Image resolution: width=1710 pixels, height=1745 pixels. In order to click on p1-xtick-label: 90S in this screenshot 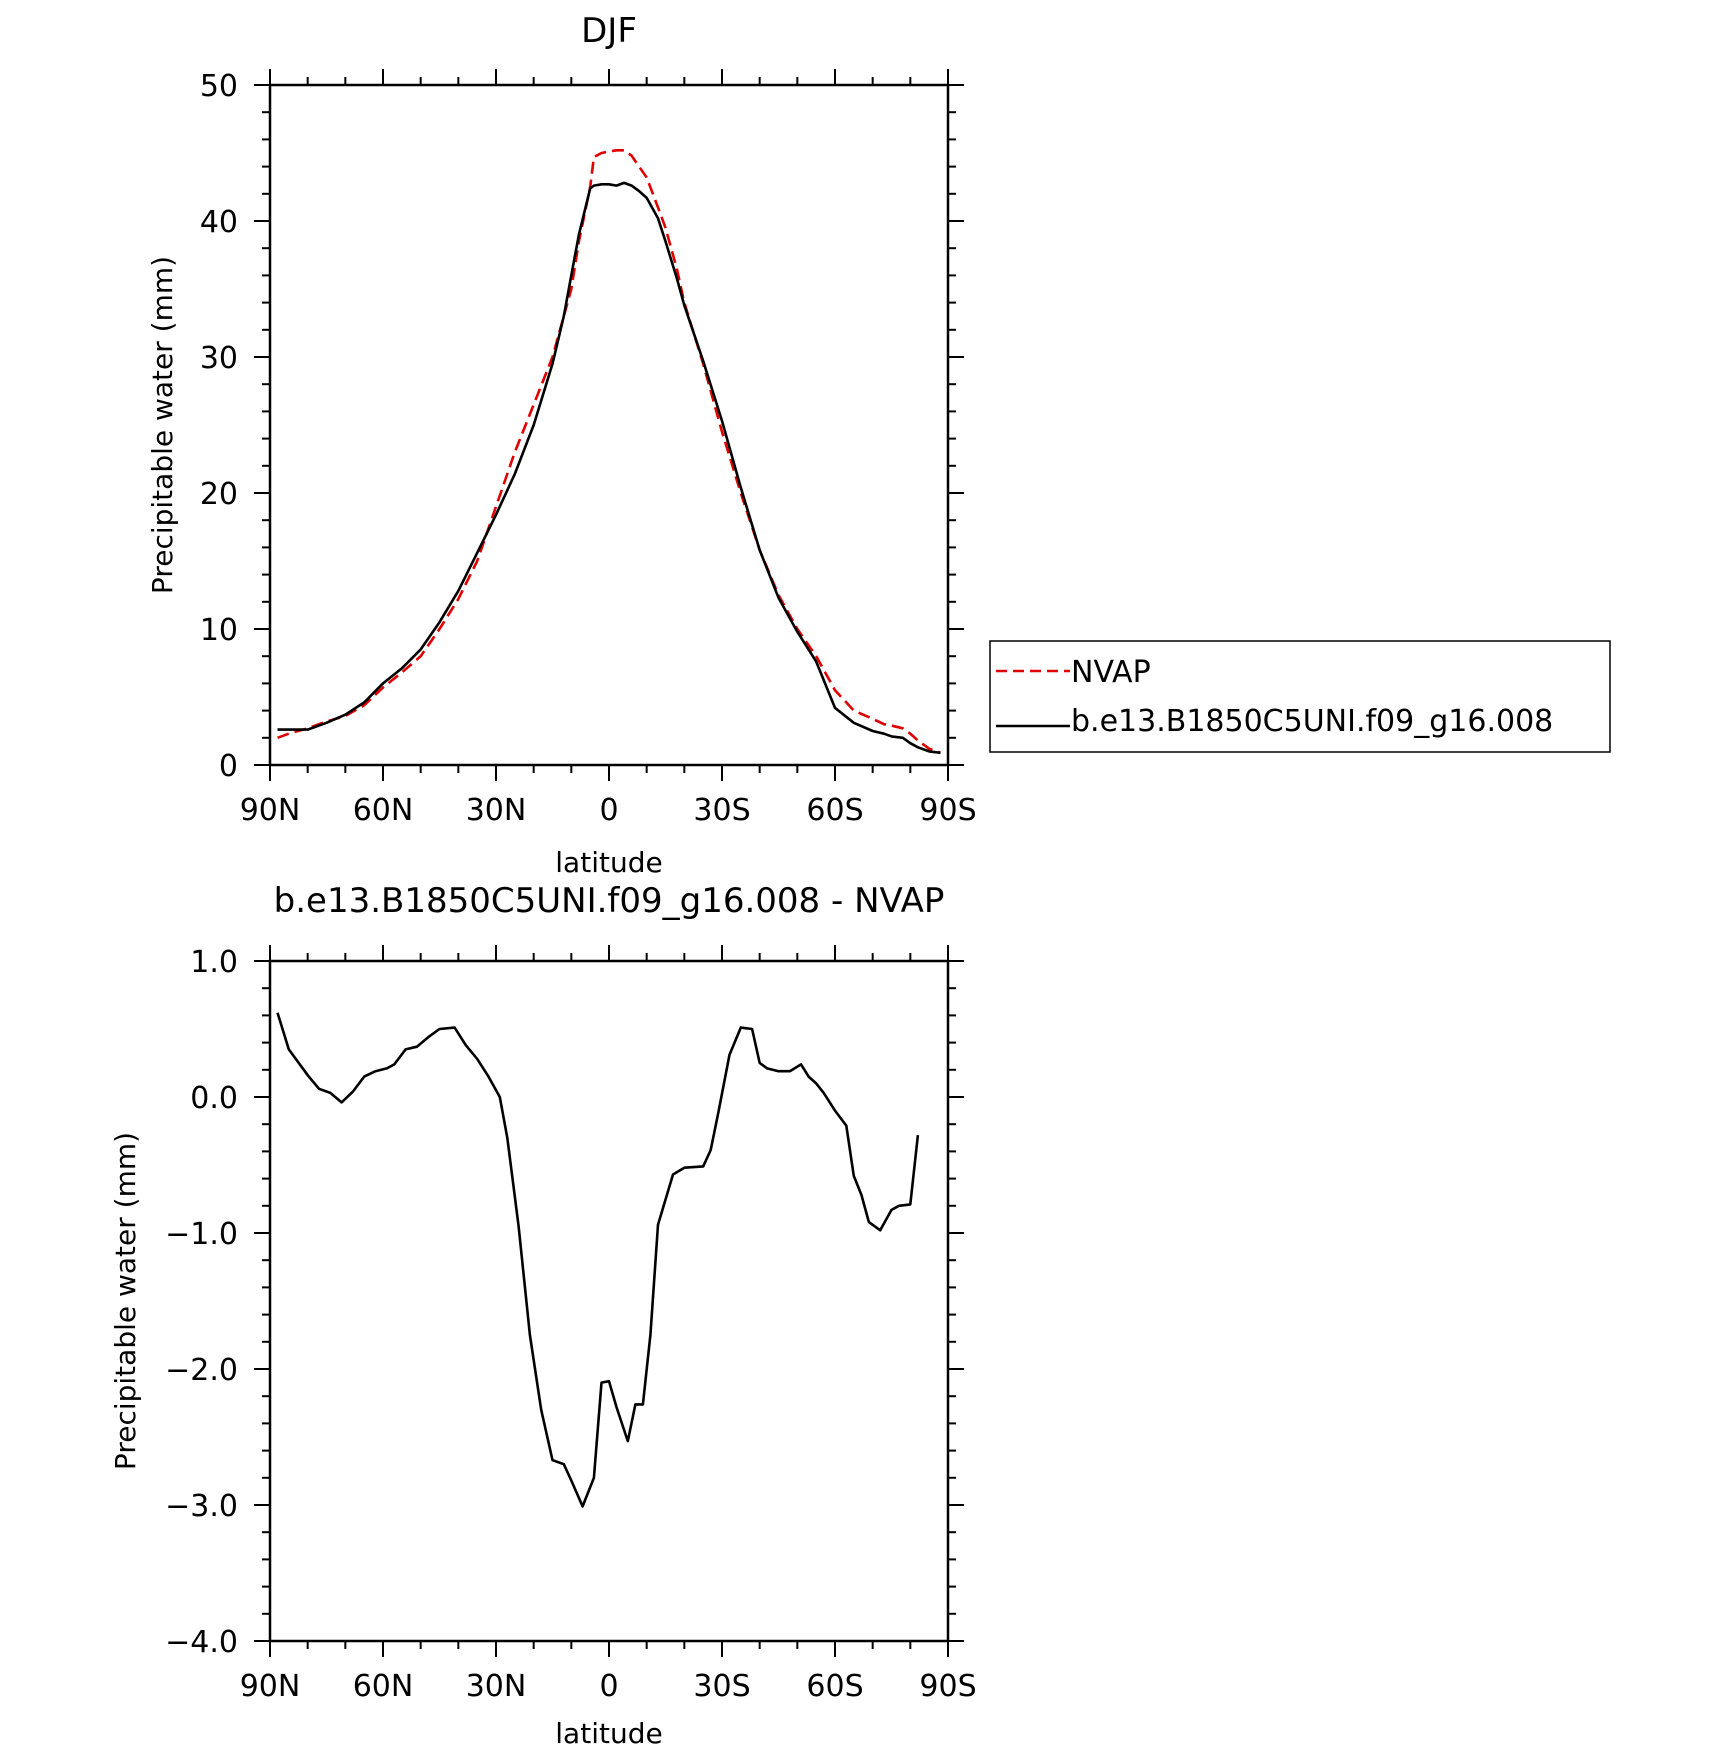, I will do `click(947, 810)`.